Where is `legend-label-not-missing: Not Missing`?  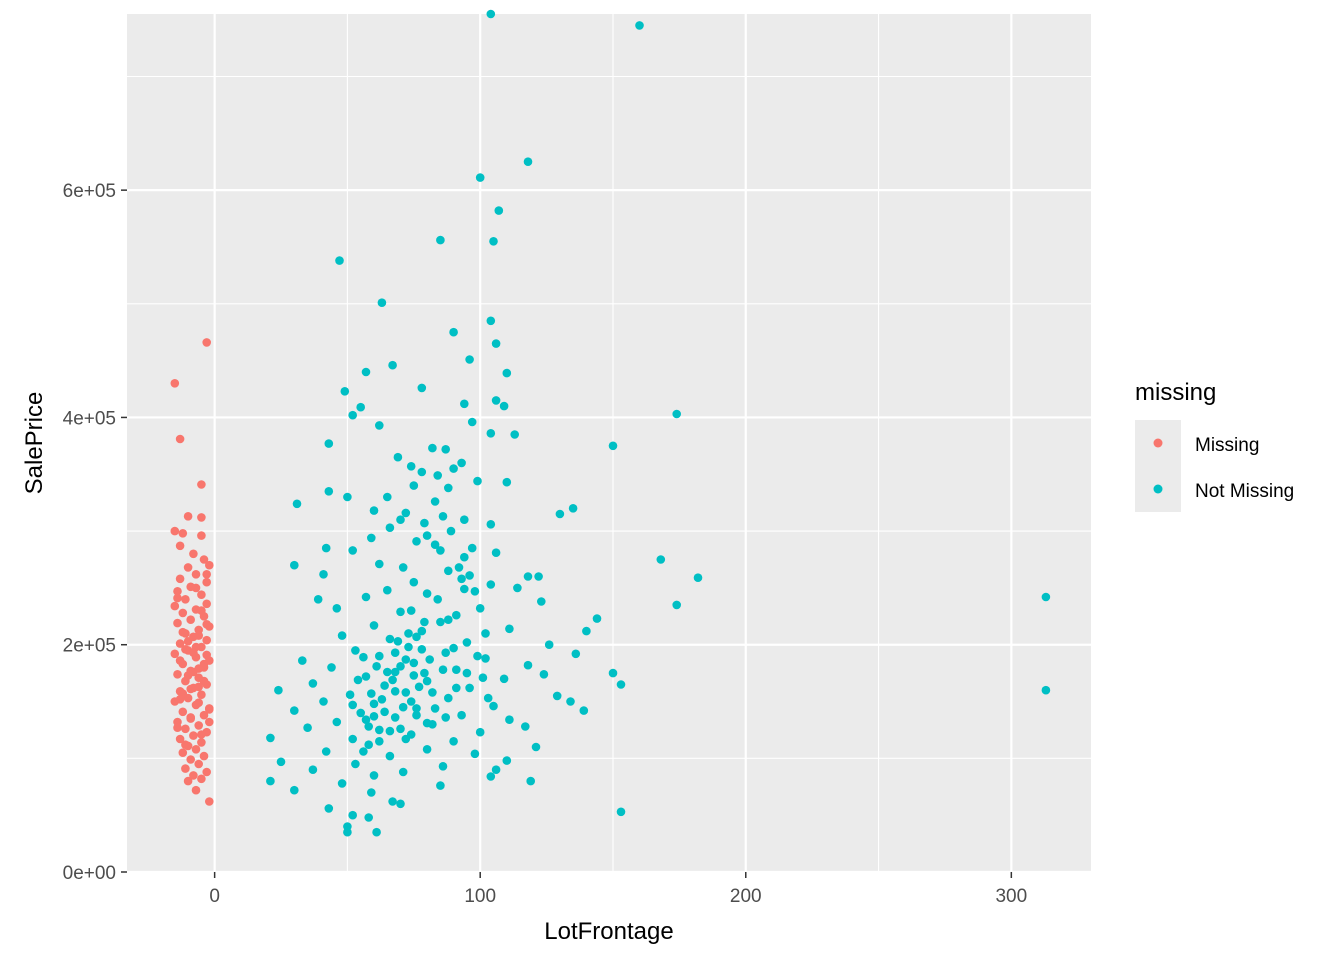
legend-label-not-missing: Not Missing is located at coordinates (1244, 491).